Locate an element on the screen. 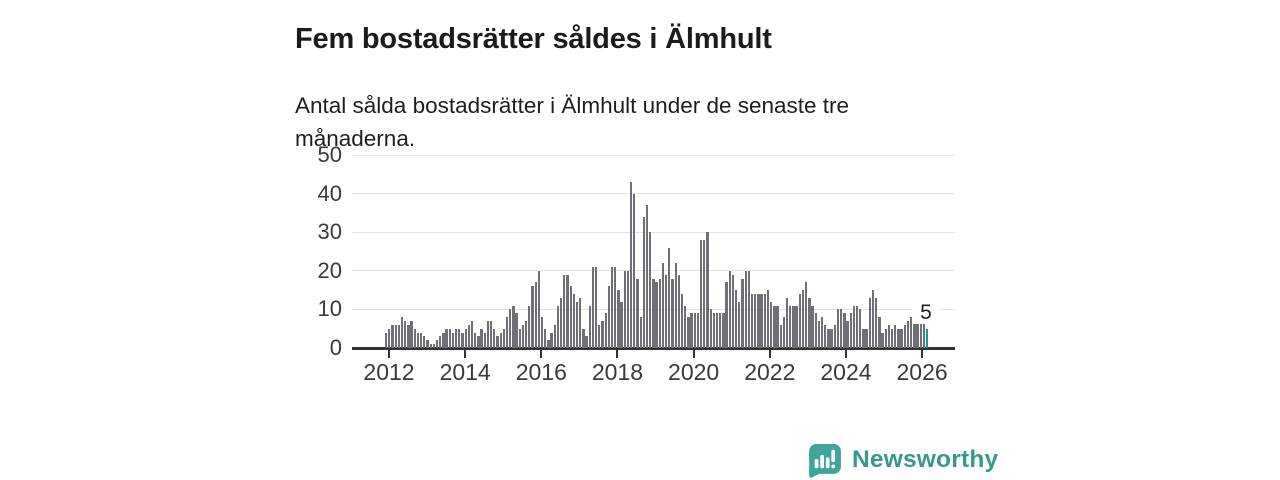 The width and height of the screenshot is (1280, 480). x-tick-2014 is located at coordinates (465, 354).